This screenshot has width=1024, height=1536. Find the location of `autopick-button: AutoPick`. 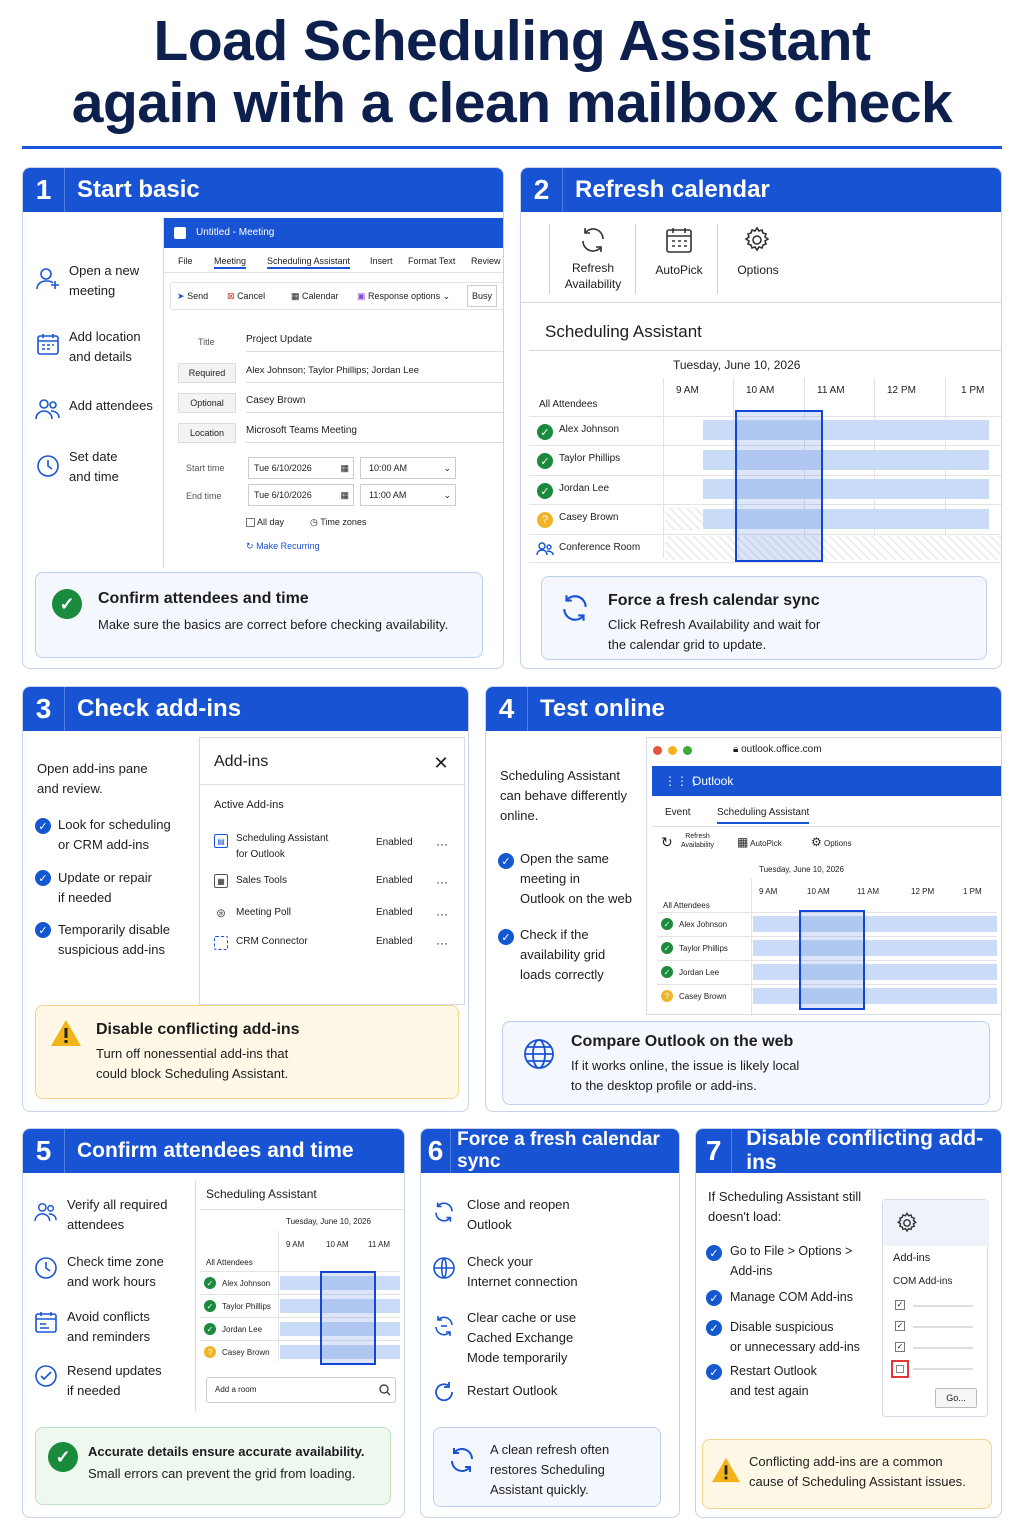

autopick-button: AutoPick is located at coordinates (679, 261).